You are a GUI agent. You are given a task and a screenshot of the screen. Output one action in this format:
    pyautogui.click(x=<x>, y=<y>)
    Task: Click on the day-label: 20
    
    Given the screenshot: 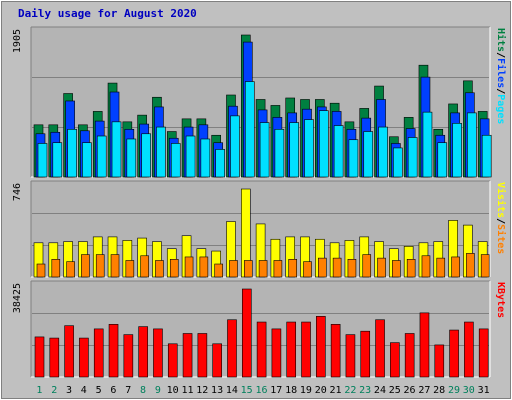 What is the action you would take?
    pyautogui.click(x=321, y=390)
    